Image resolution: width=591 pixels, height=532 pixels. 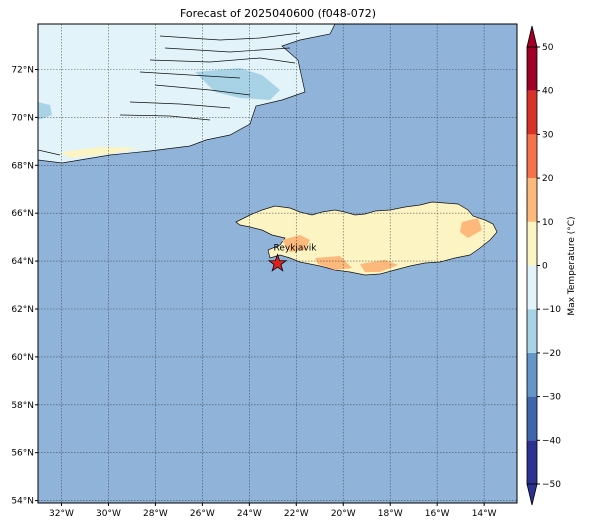 I want to click on city-marker, so click(x=277, y=262).